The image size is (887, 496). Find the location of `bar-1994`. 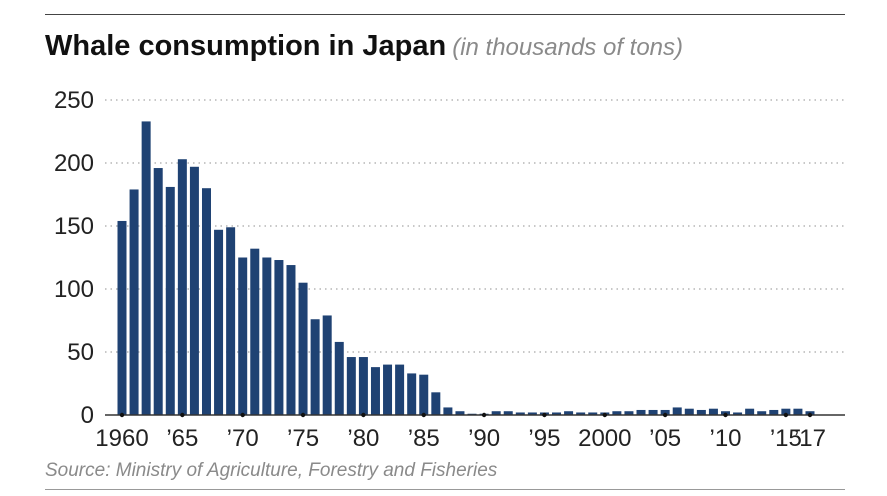

bar-1994 is located at coordinates (532, 413).